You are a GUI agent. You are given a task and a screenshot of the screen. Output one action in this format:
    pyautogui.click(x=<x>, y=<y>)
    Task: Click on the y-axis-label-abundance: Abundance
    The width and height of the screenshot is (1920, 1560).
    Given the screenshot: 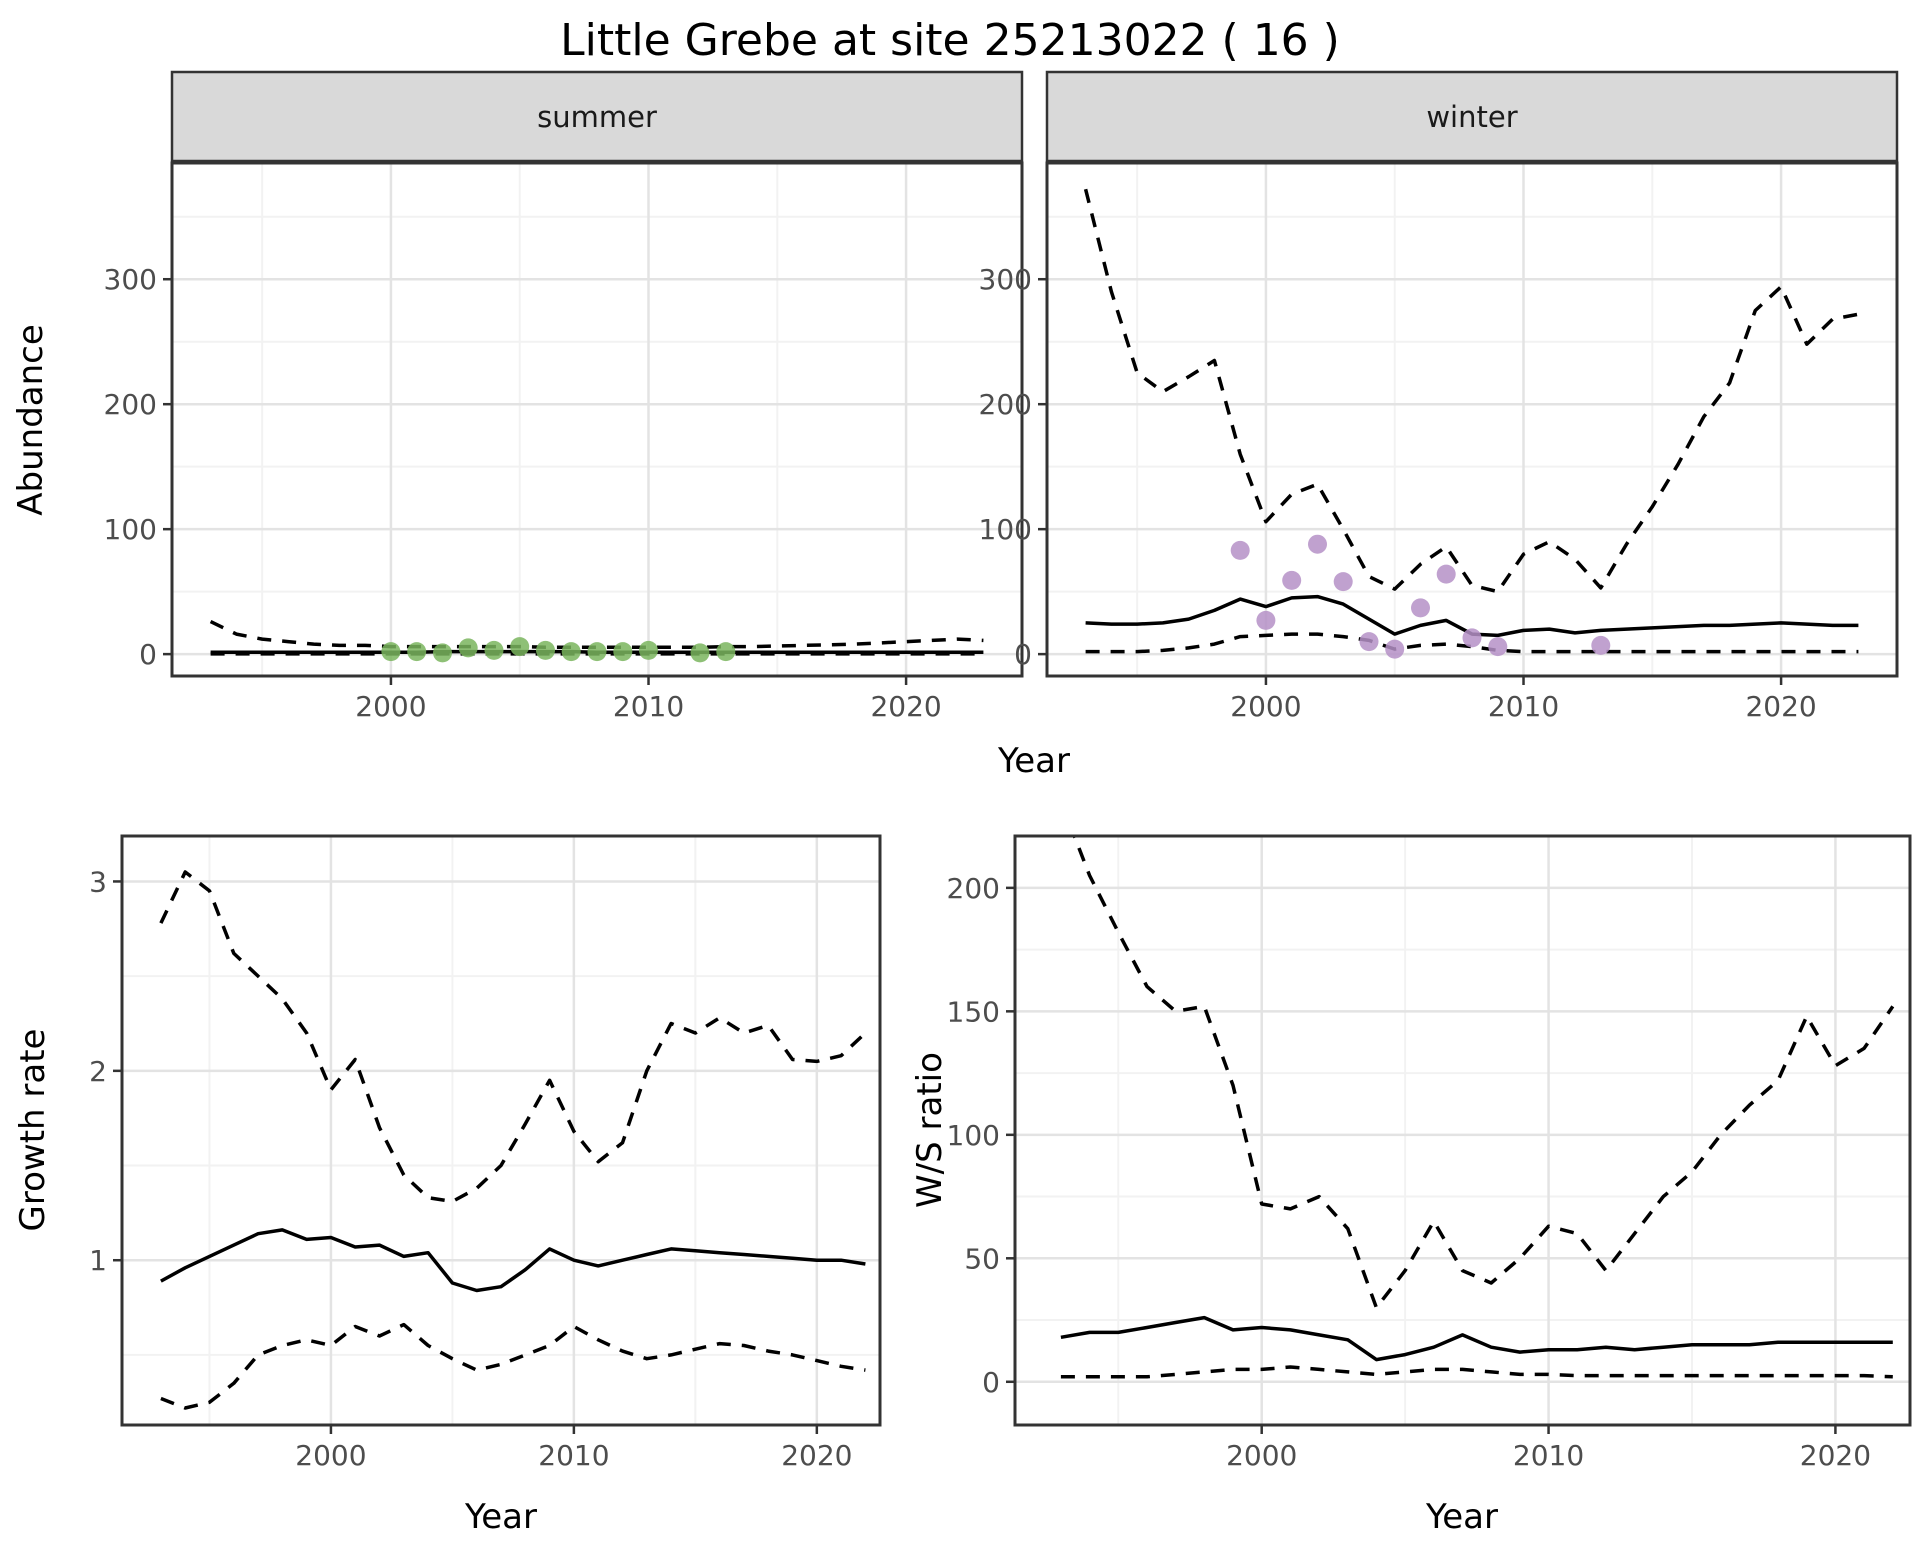 What is the action you would take?
    pyautogui.click(x=31, y=420)
    